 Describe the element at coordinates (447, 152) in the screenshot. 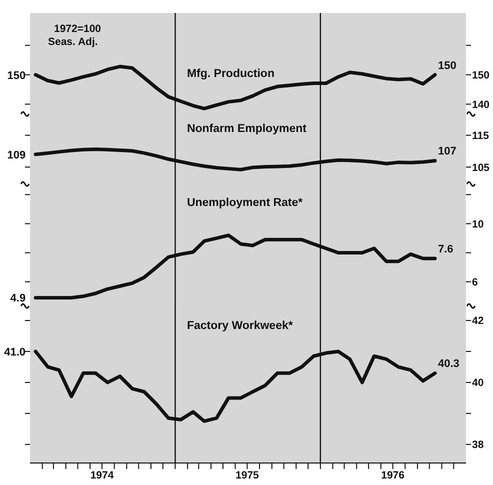

I see `data-label: 107` at that location.